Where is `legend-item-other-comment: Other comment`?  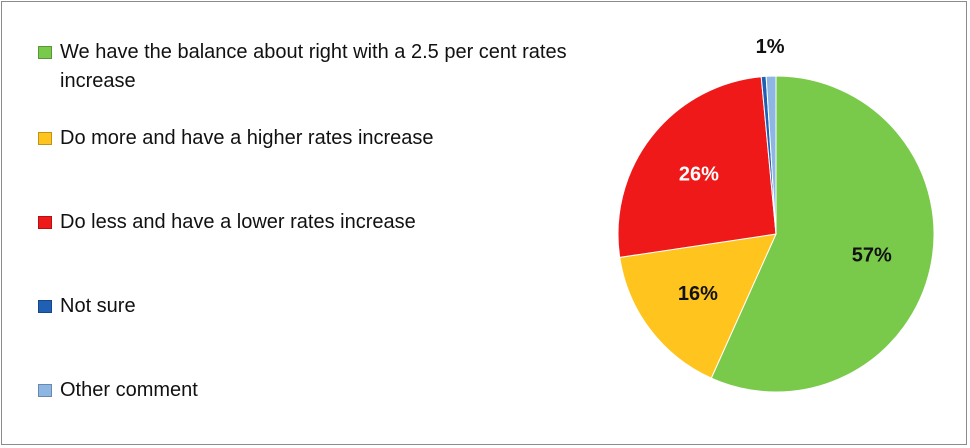 legend-item-other-comment: Other comment is located at coordinates (318, 390).